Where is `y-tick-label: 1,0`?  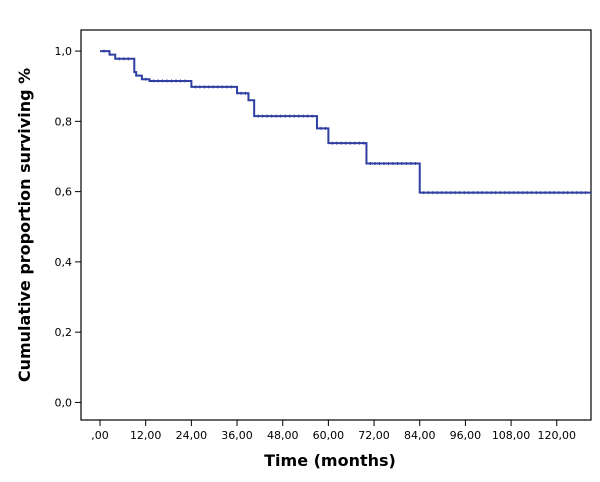 y-tick-label: 1,0 is located at coordinates (64, 51).